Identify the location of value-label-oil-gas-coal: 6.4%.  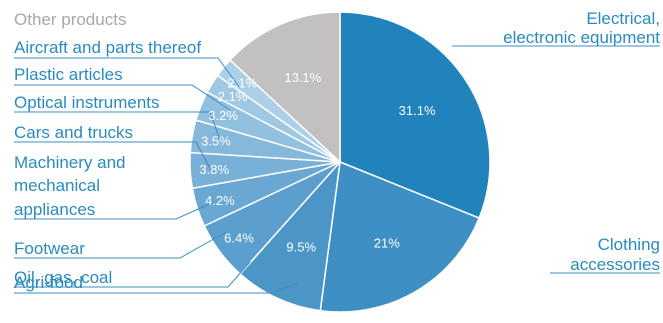
(239, 237).